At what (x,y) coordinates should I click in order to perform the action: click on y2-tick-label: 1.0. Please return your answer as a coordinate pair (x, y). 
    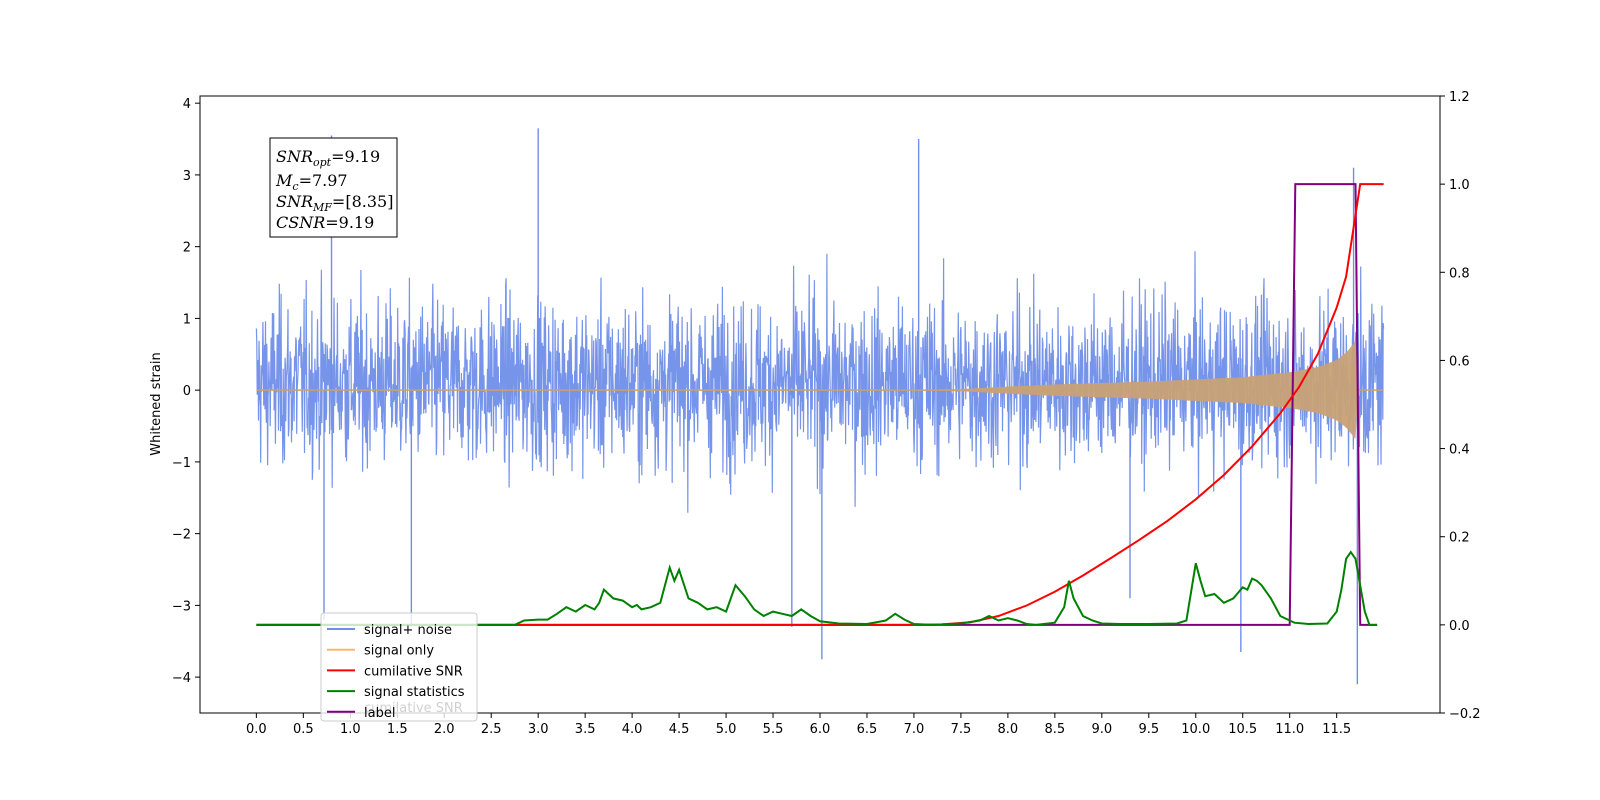
    Looking at the image, I should click on (1459, 185).